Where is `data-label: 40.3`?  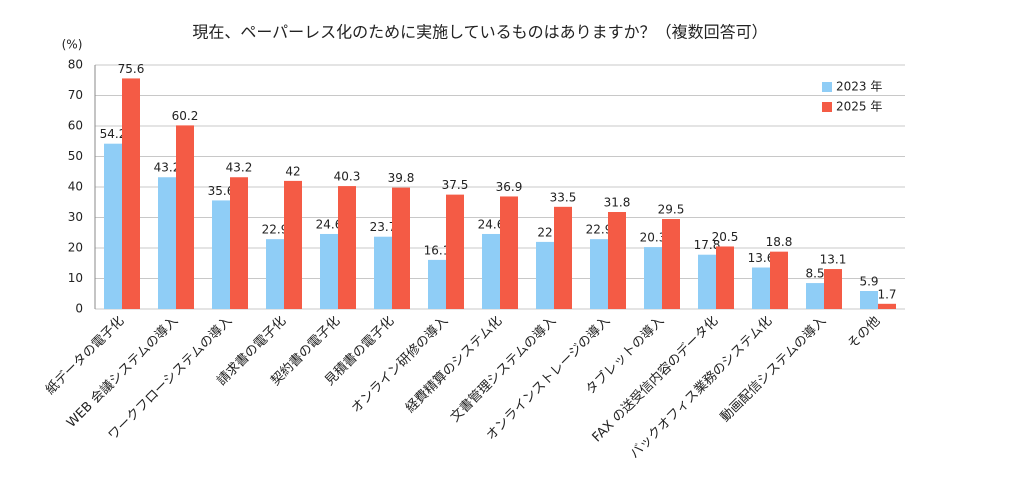
data-label: 40.3 is located at coordinates (347, 177).